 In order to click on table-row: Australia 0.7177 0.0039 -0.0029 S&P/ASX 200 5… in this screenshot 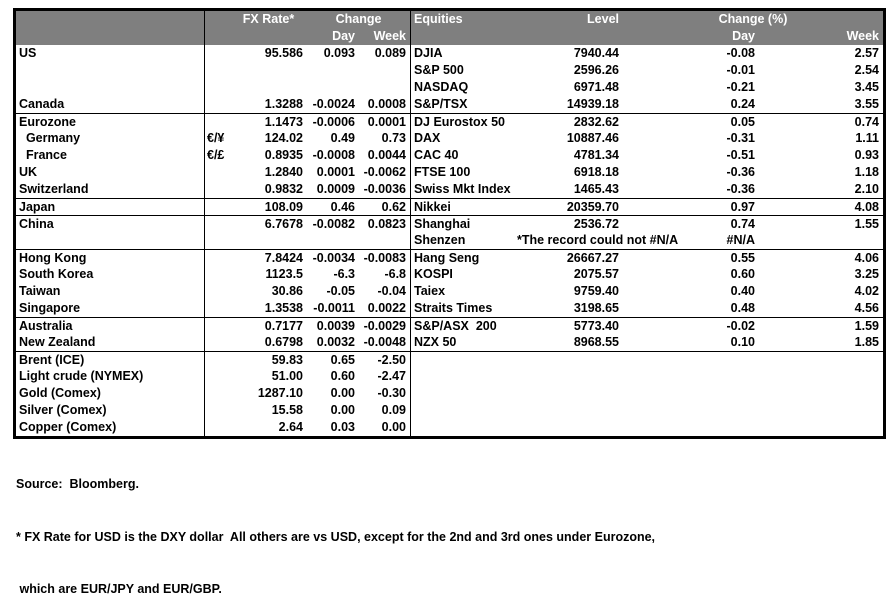, I will do `click(449, 325)`.